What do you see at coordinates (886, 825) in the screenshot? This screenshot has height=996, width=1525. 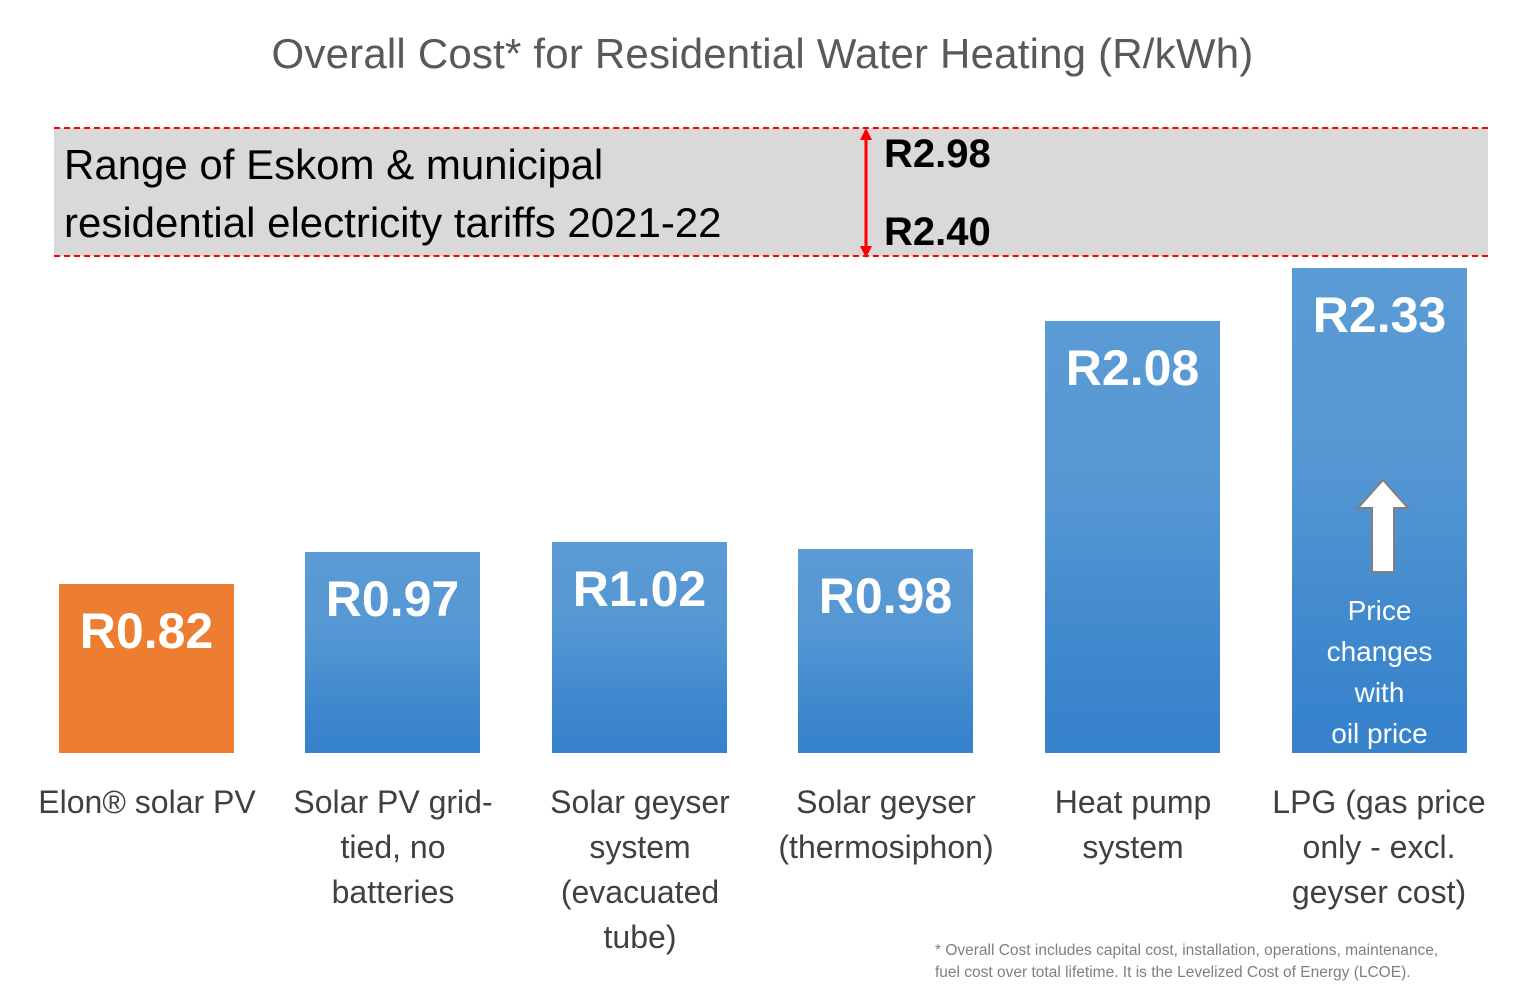 I see `category-label-solar-geyser-thermosiphon: Solar geyser (thermosiphon)` at bounding box center [886, 825].